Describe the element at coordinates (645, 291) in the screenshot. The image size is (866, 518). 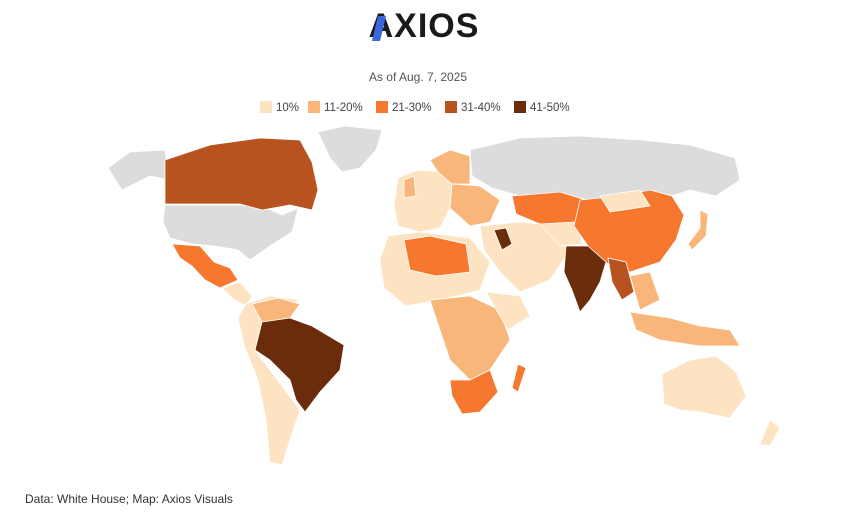
I see `southeast-asia` at that location.